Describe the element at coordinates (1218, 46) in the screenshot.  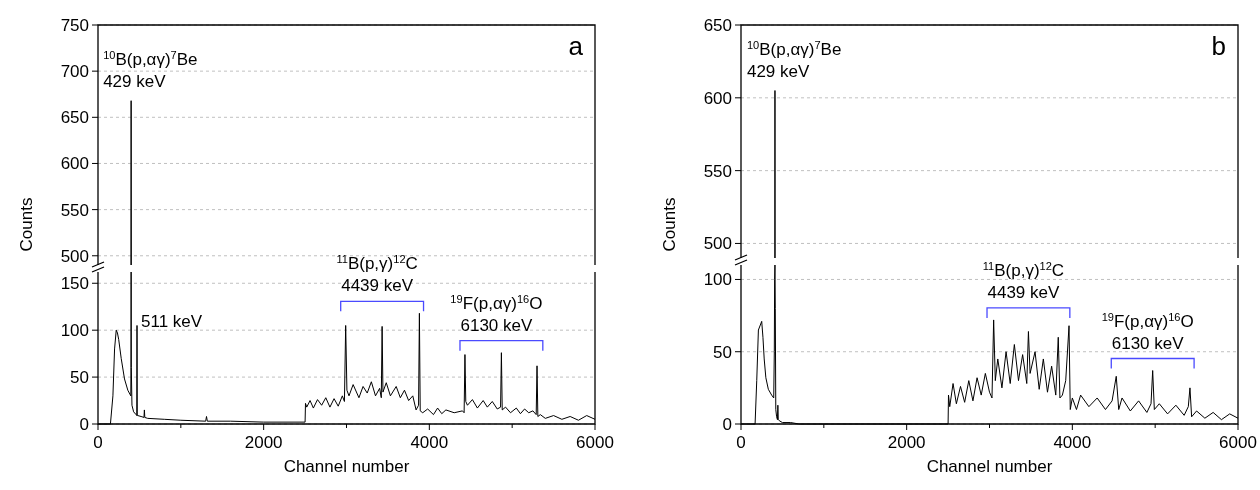
I see `chart-title: b` at that location.